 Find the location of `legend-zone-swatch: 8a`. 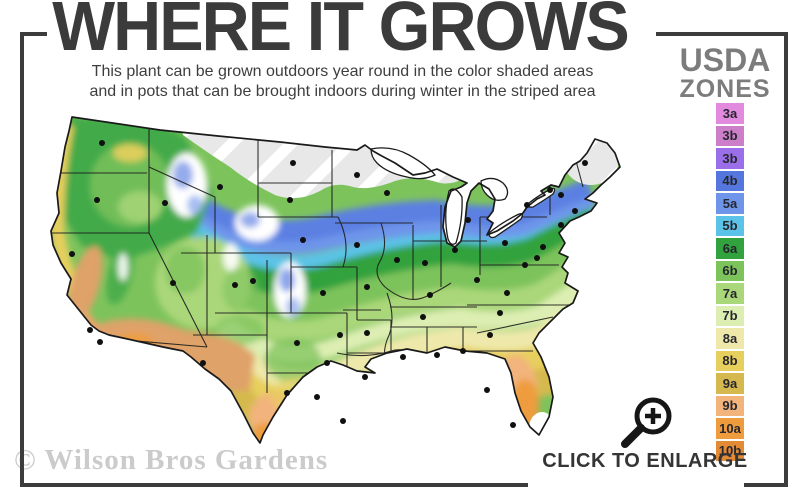

legend-zone-swatch: 8a is located at coordinates (730, 338).